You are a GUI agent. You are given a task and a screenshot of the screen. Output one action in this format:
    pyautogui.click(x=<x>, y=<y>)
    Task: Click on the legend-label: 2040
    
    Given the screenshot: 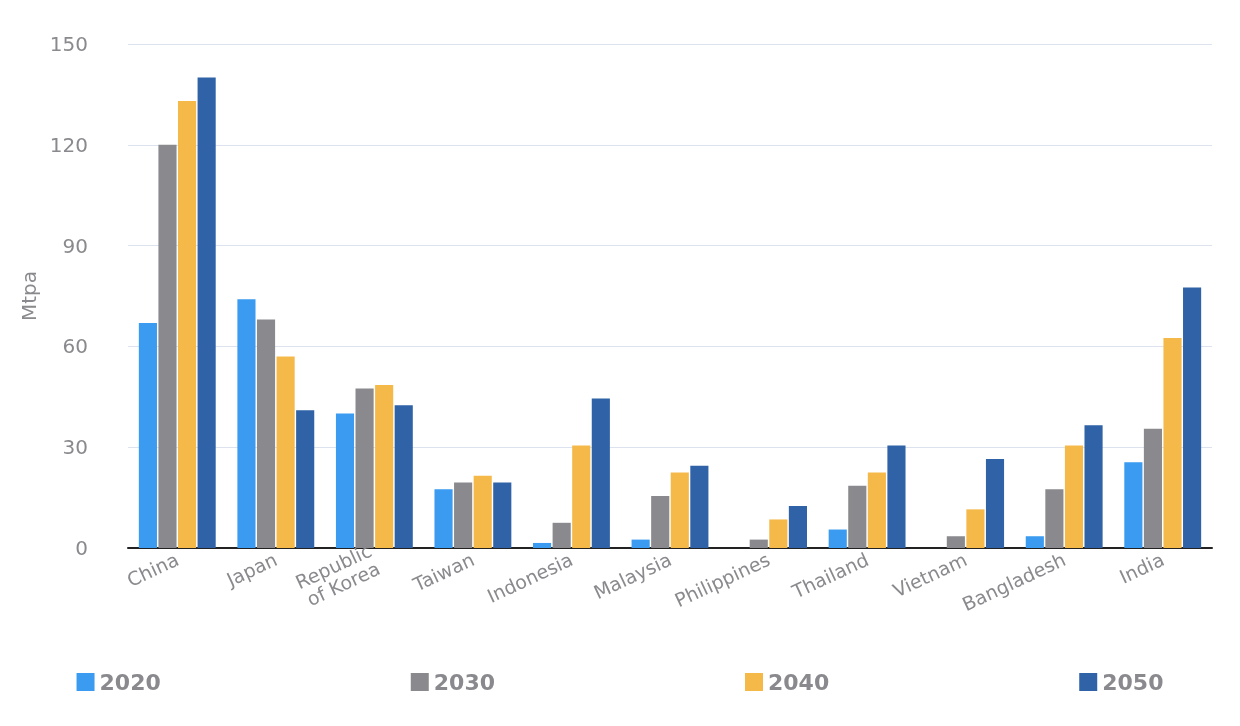 What is the action you would take?
    pyautogui.click(x=799, y=682)
    